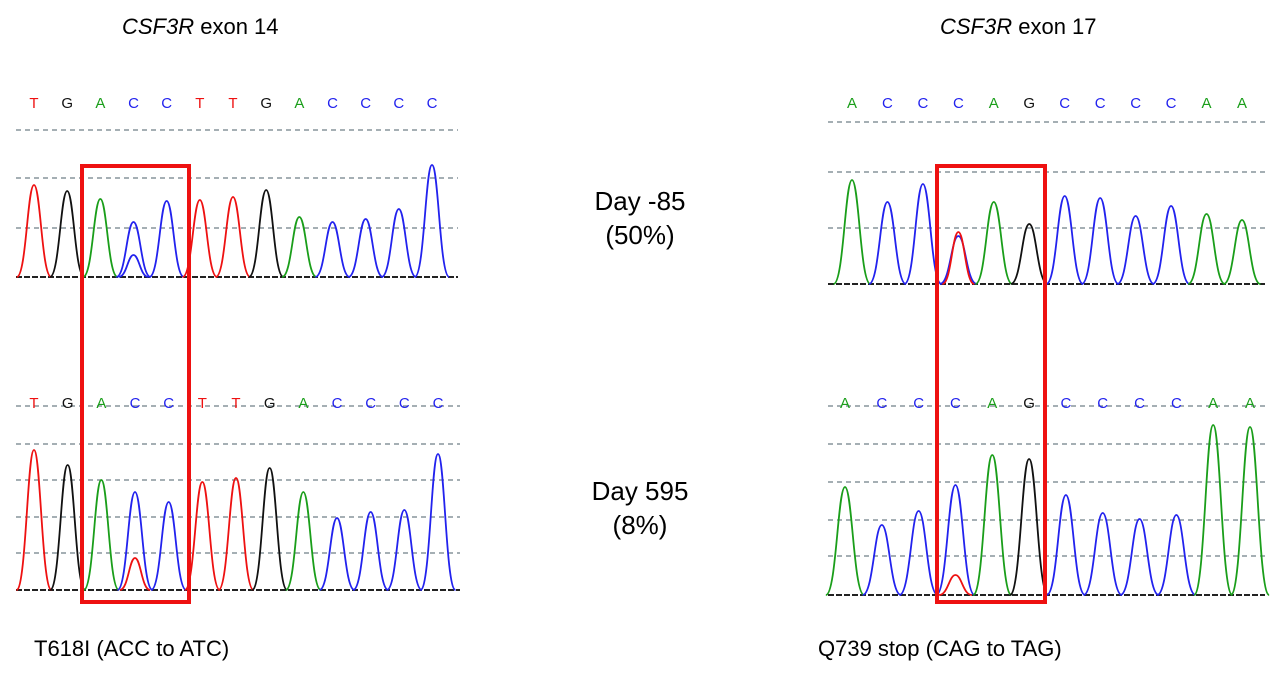 This screenshot has height=676, width=1280. I want to click on timepoint-day: Day 595, so click(640, 491).